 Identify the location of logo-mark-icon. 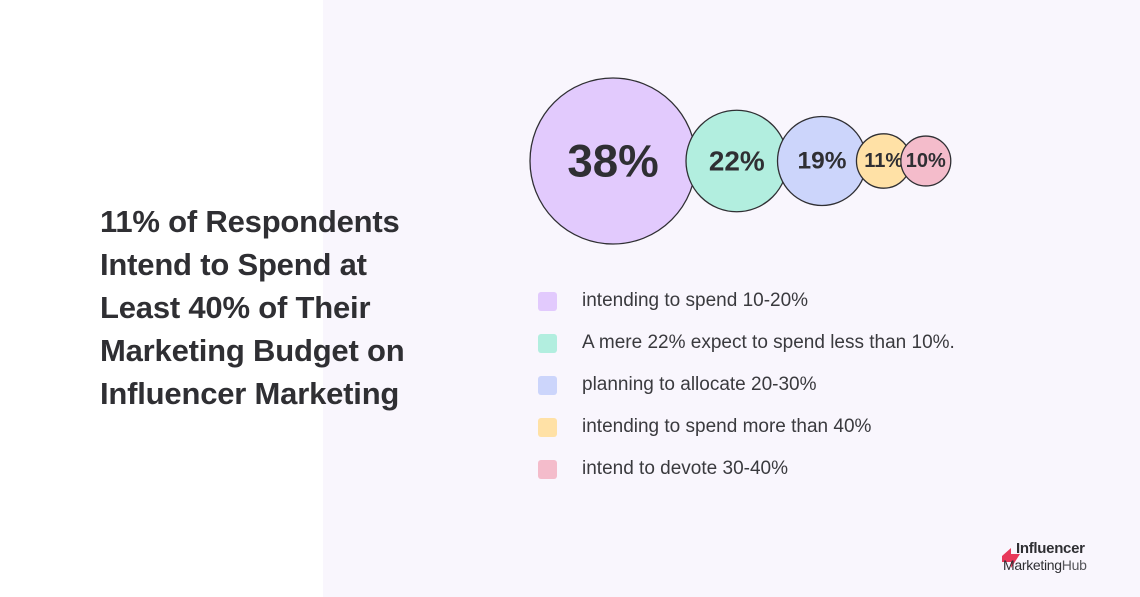
(1011, 558).